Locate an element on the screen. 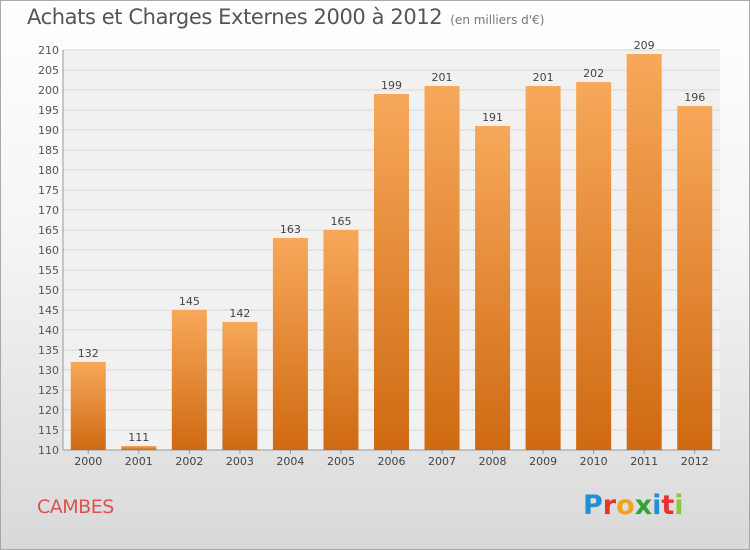 The height and width of the screenshot is (550, 750). y-tick-label: 110 is located at coordinates (48, 450).